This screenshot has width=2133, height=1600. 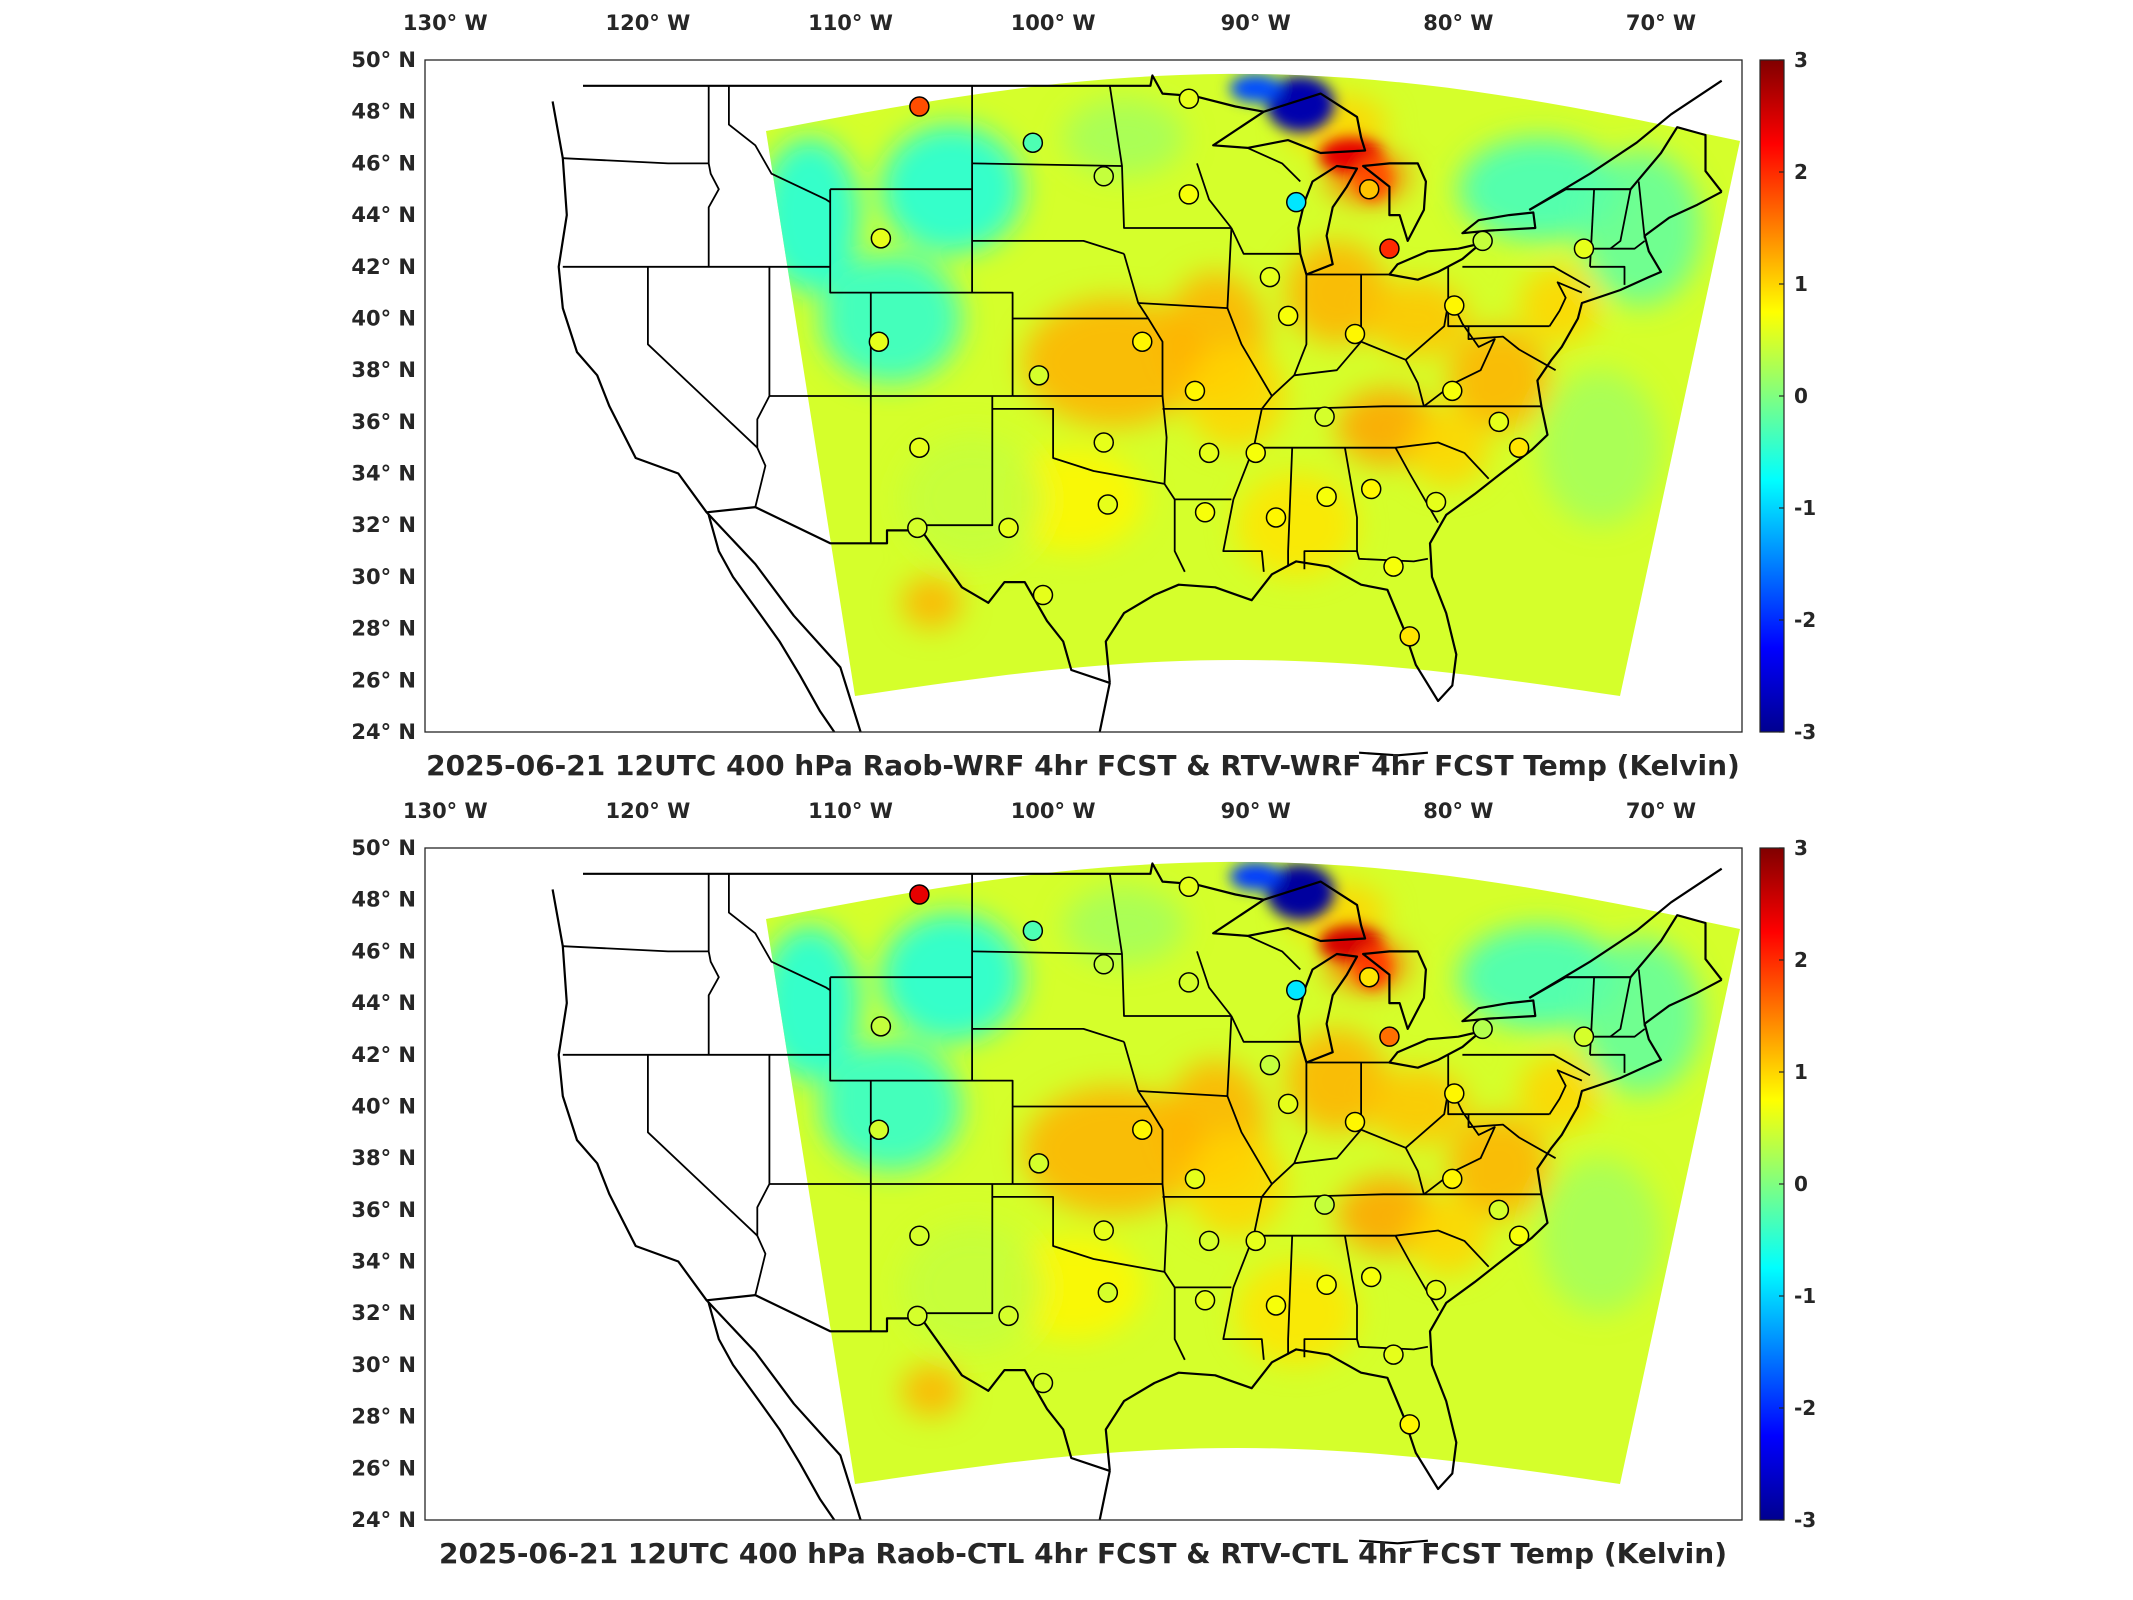 What do you see at coordinates (383, 1106) in the screenshot?
I see `lat-tick-label: 40° N` at bounding box center [383, 1106].